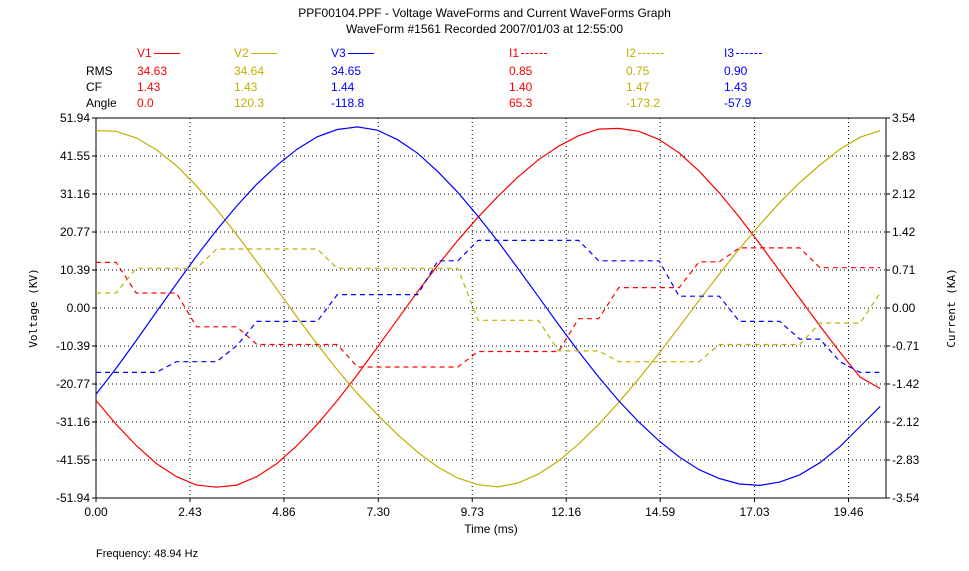 The width and height of the screenshot is (969, 571). Describe the element at coordinates (284, 512) in the screenshot. I see `x-tick-label: 4.86` at that location.